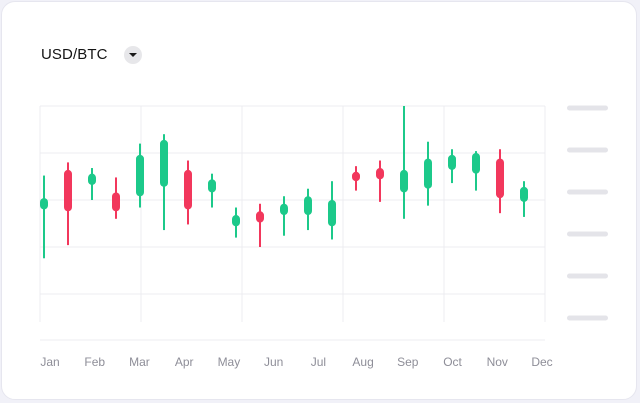 The image size is (640, 403). What do you see at coordinates (49, 362) in the screenshot?
I see `x-tick-label: Jan` at bounding box center [49, 362].